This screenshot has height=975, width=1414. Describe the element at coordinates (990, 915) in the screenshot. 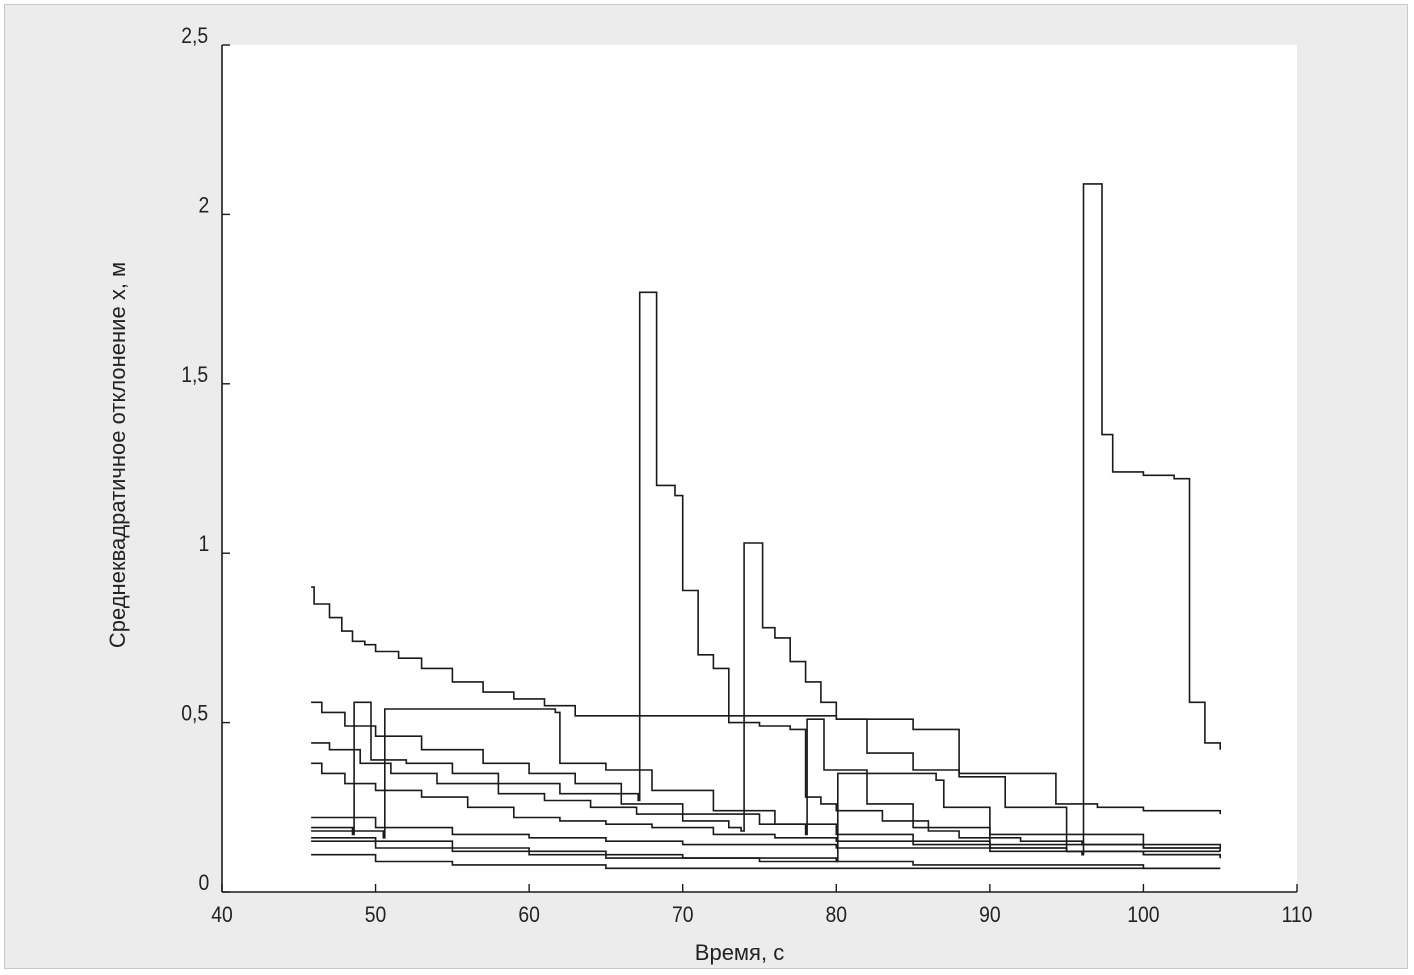

I see `x-tick-label: 90` at that location.